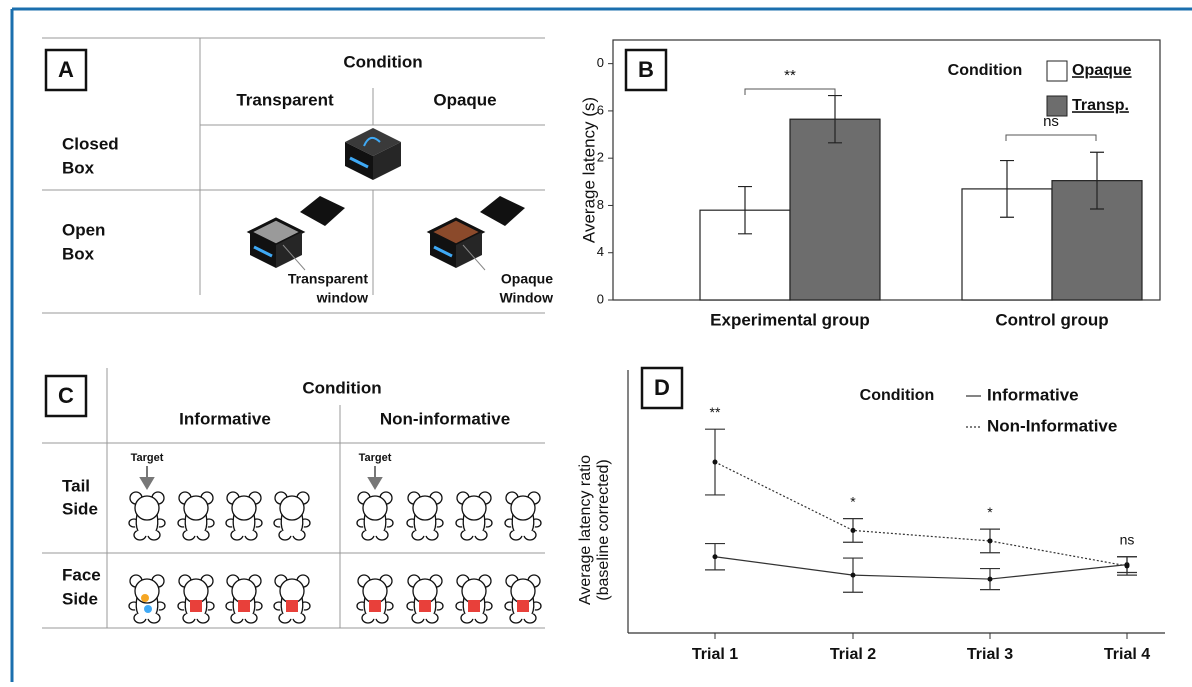  Describe the element at coordinates (295, 233) in the screenshot. I see `open-box-transparent` at that location.